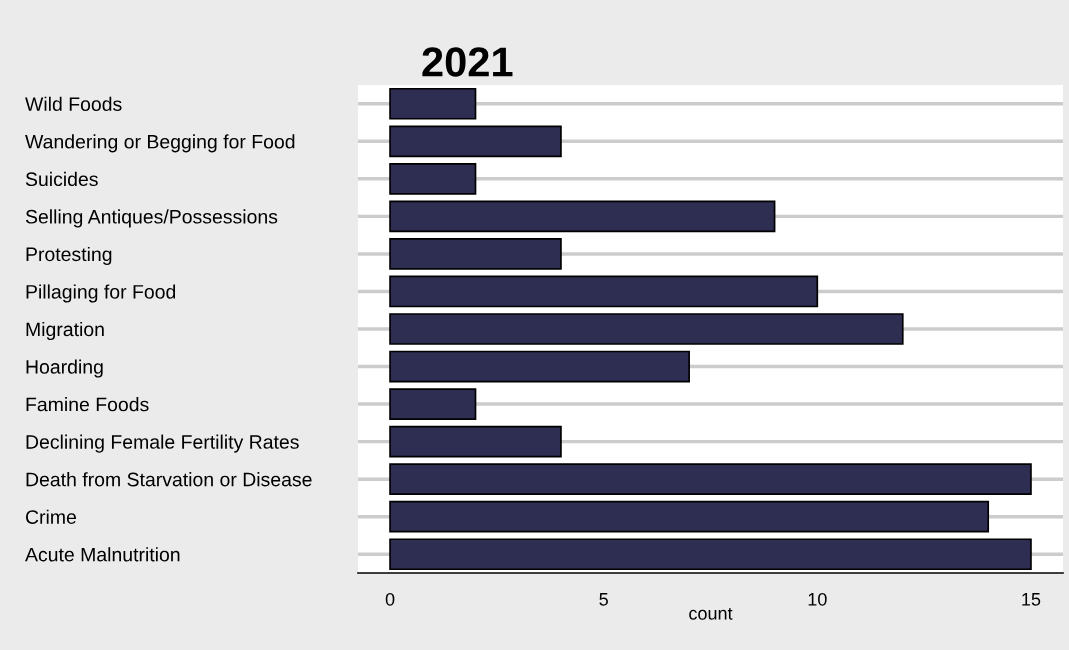  What do you see at coordinates (160, 143) in the screenshot?
I see `y-tick-label: Wandering or Begging for Food` at bounding box center [160, 143].